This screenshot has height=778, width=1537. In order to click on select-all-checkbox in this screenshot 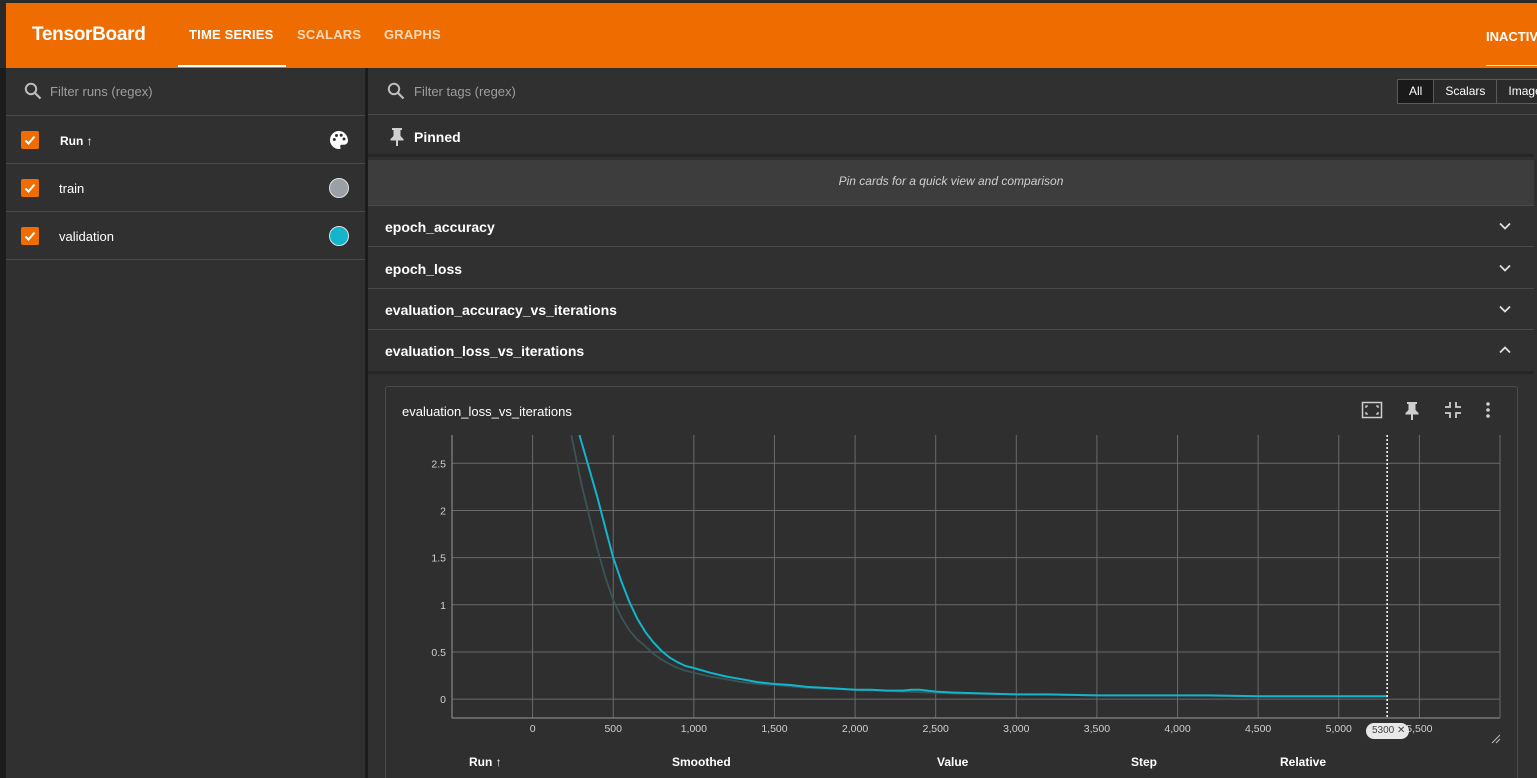, I will do `click(30, 140)`.